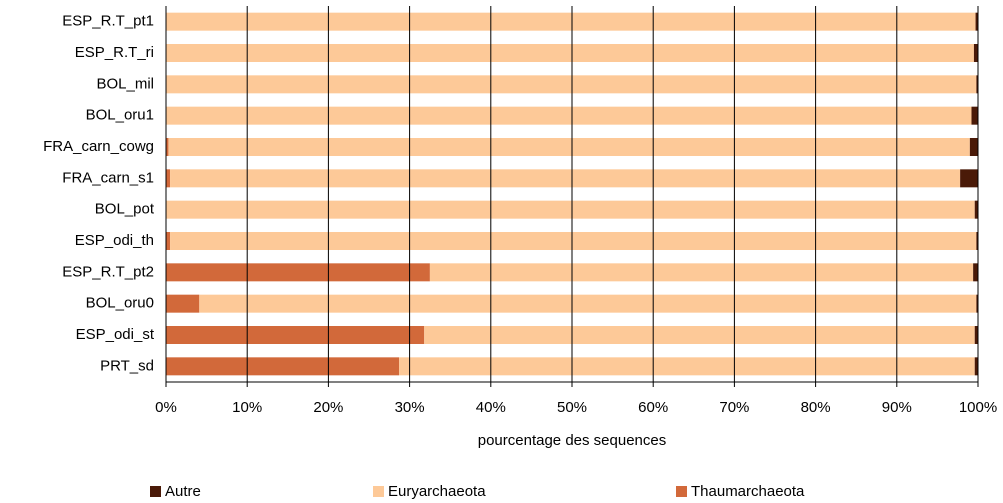 The width and height of the screenshot is (1003, 503). Describe the element at coordinates (114, 240) in the screenshot. I see `y-tick-label: ESP_odi_th` at that location.